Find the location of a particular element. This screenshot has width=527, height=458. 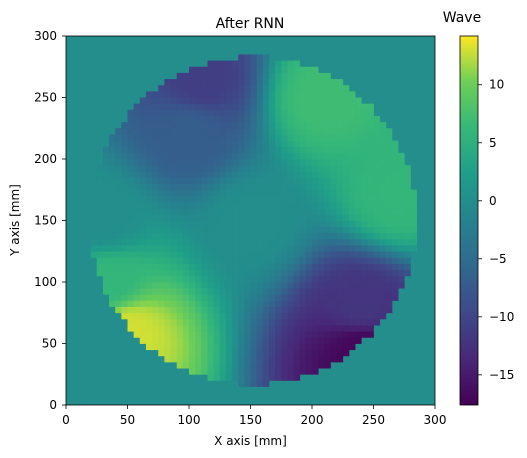

y-tick-label: 150 is located at coordinates (45, 221).